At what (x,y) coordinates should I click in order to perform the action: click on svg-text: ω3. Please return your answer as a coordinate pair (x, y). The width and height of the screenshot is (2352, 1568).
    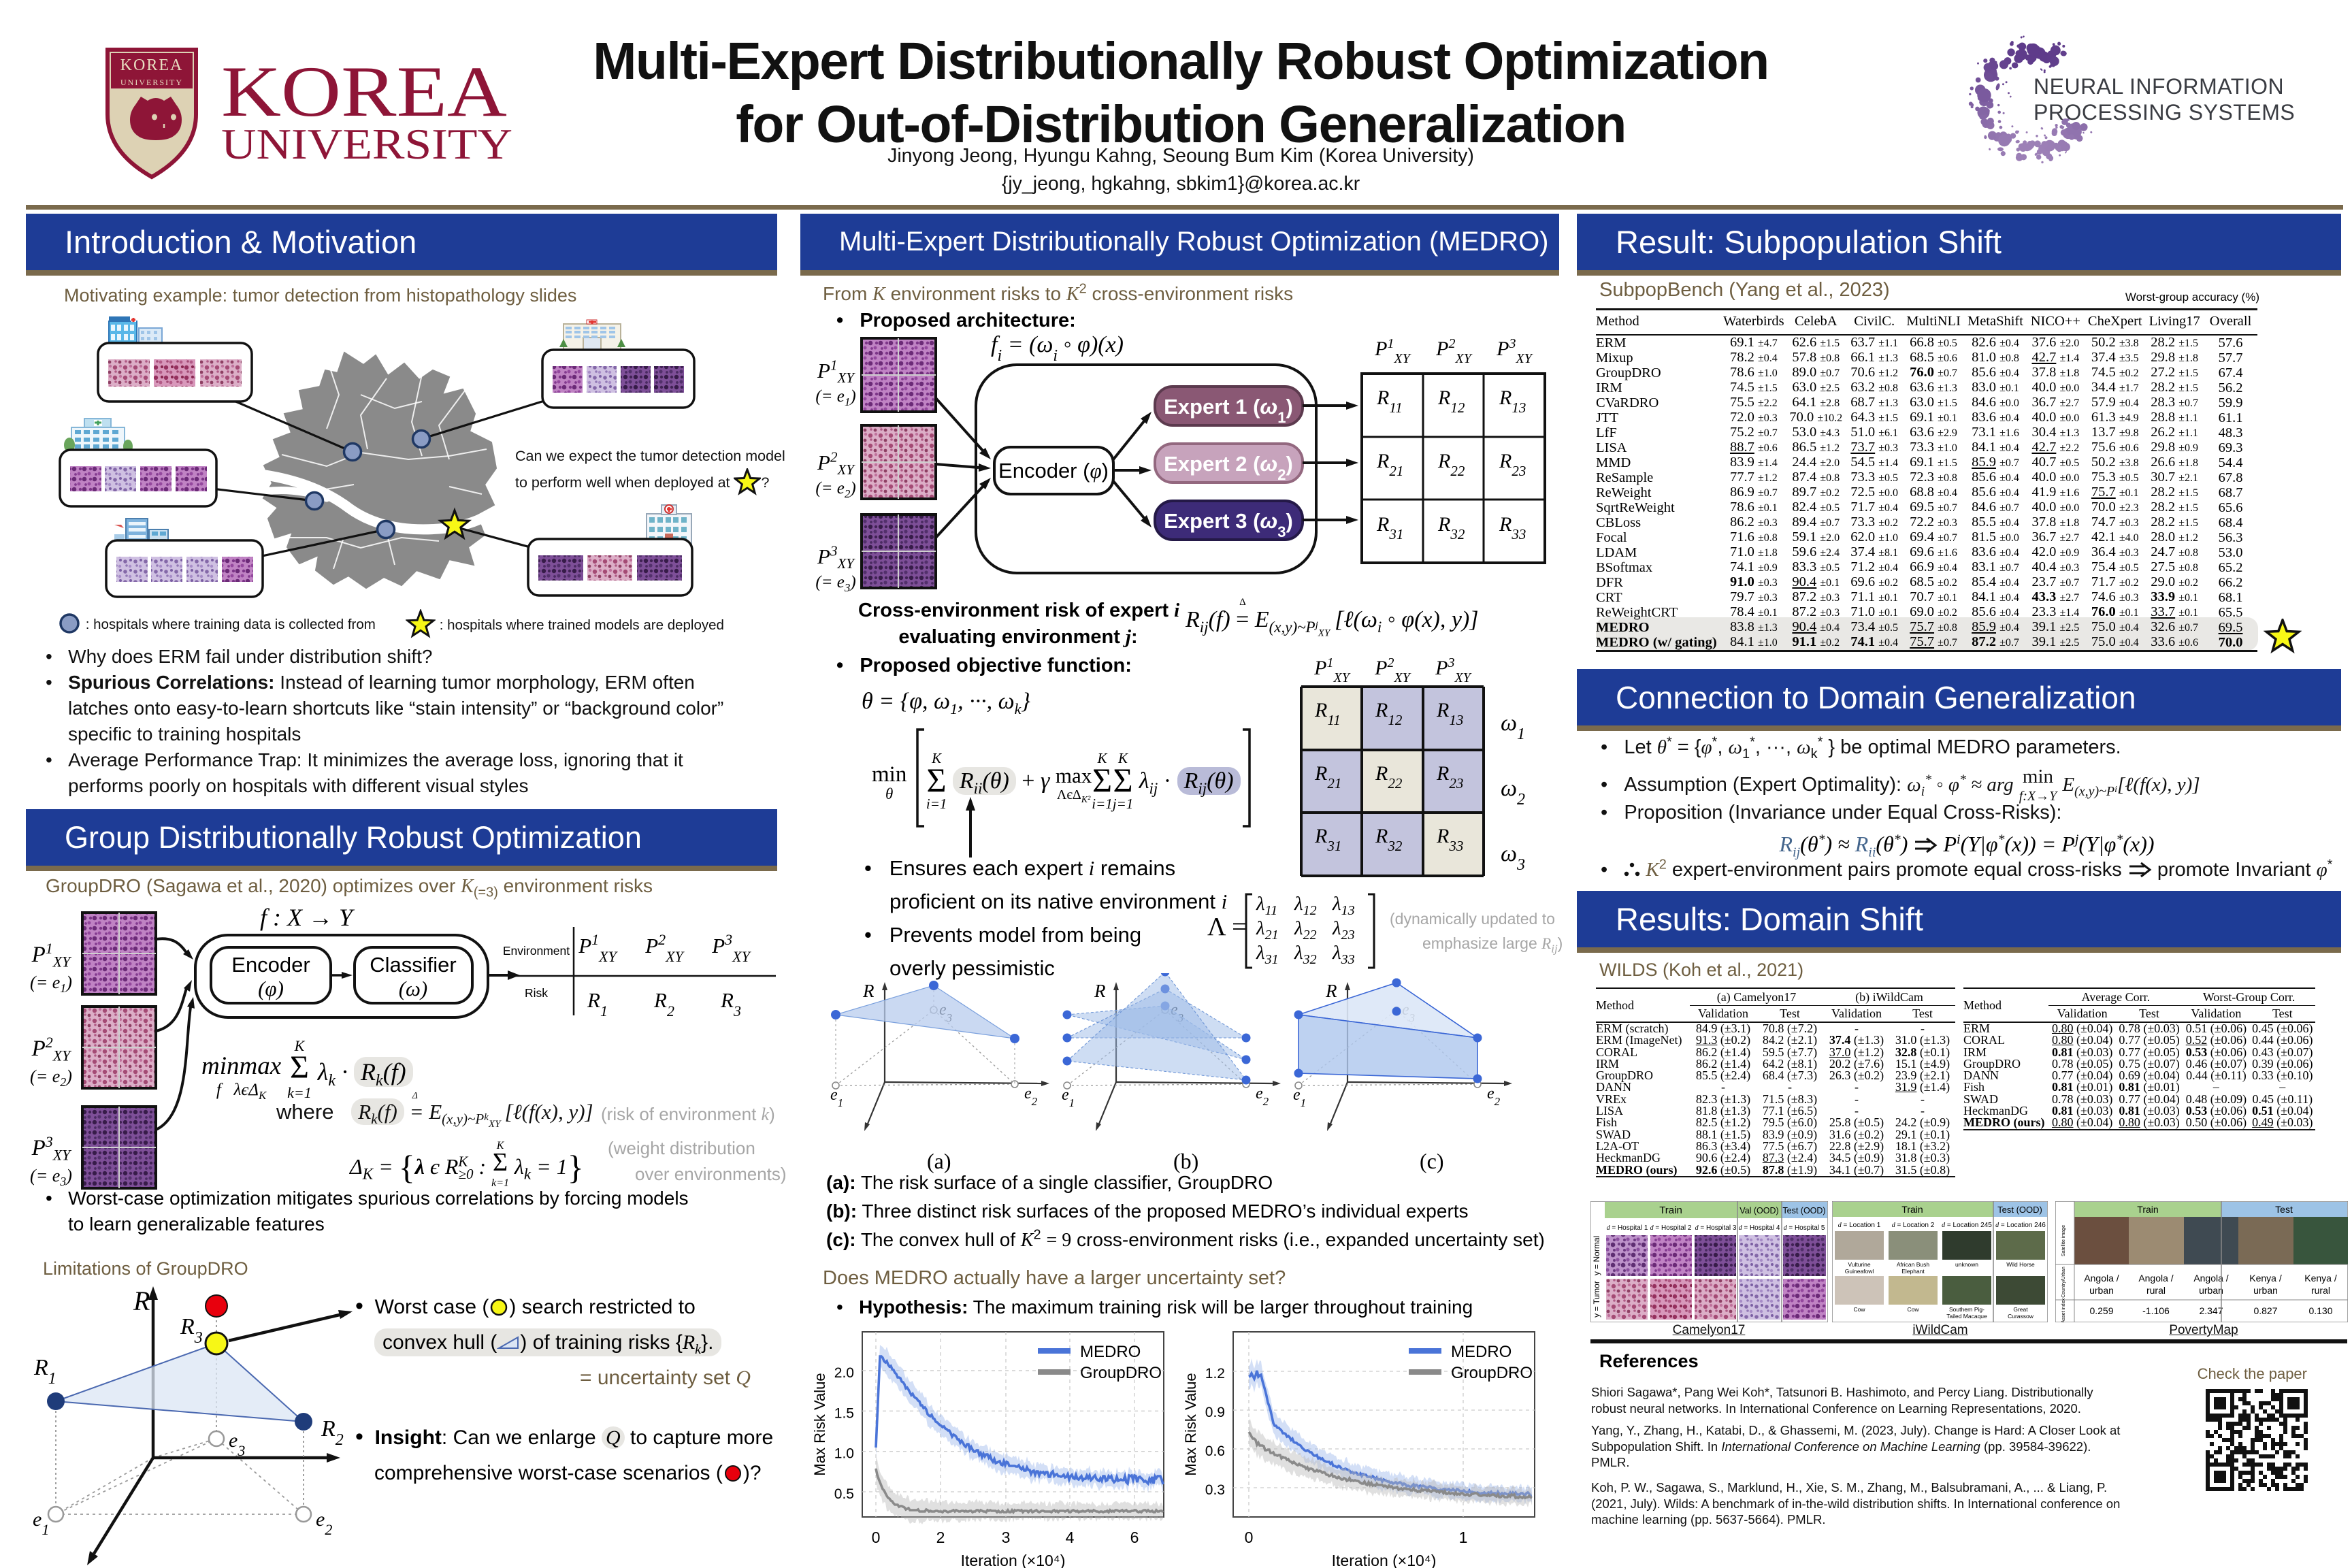
    Looking at the image, I should click on (1513, 857).